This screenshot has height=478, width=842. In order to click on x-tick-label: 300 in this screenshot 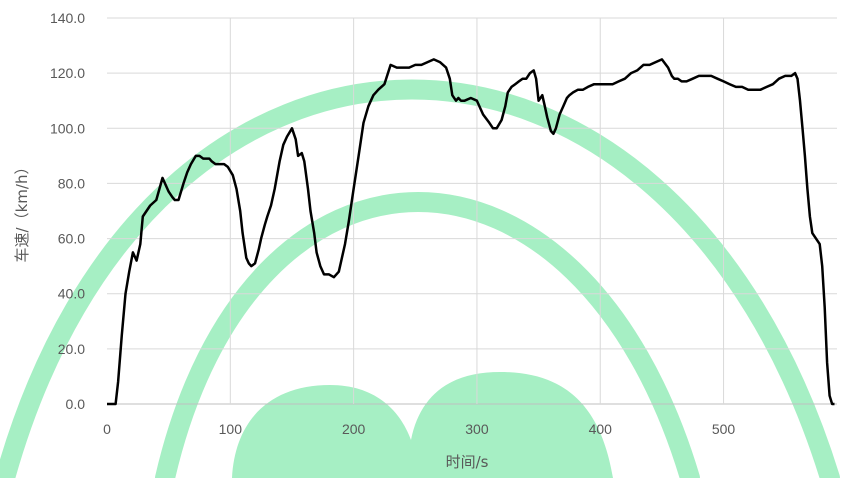, I will do `click(477, 429)`.